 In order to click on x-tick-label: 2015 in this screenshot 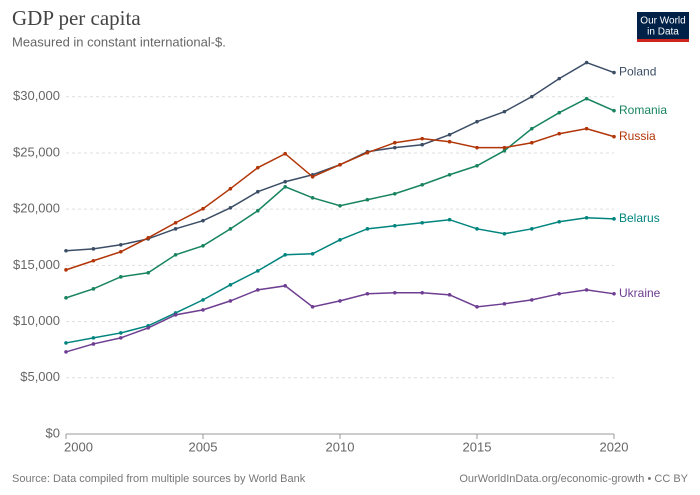, I will do `click(477, 446)`.